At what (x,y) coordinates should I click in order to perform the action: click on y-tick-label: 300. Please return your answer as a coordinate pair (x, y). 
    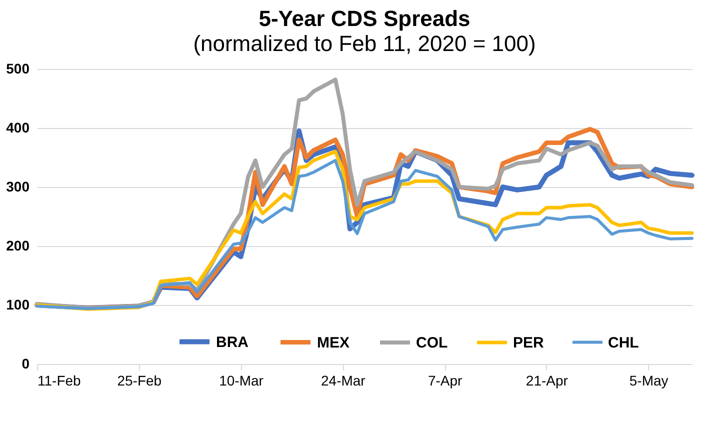
    Looking at the image, I should click on (18, 186).